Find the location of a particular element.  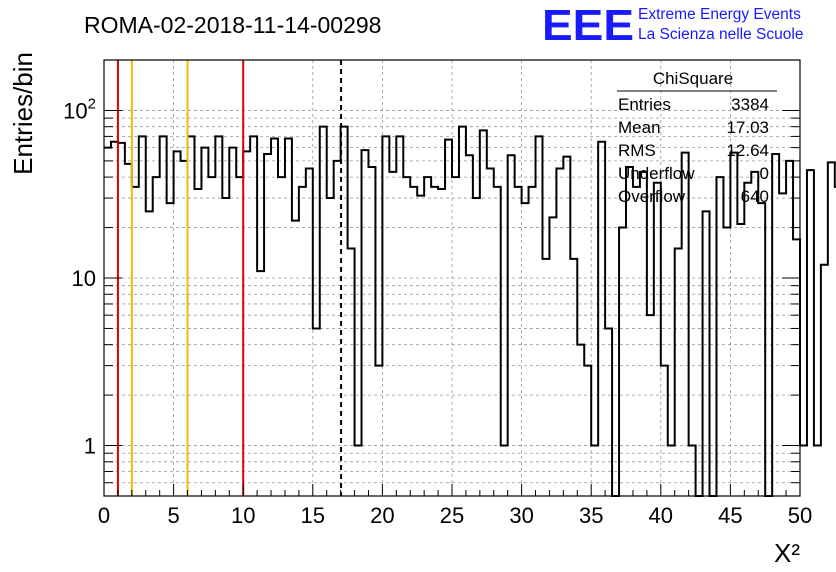

x-tick-label: 20 is located at coordinates (382, 515).